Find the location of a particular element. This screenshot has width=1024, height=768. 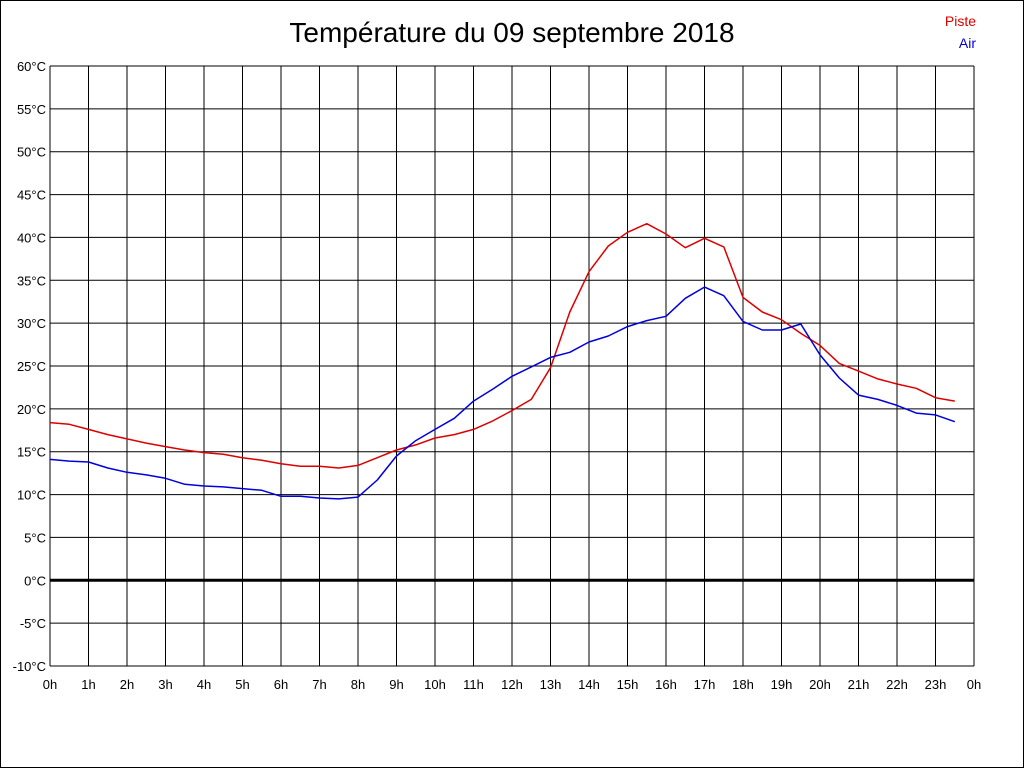

x-tick-label: 2h is located at coordinates (127, 684).